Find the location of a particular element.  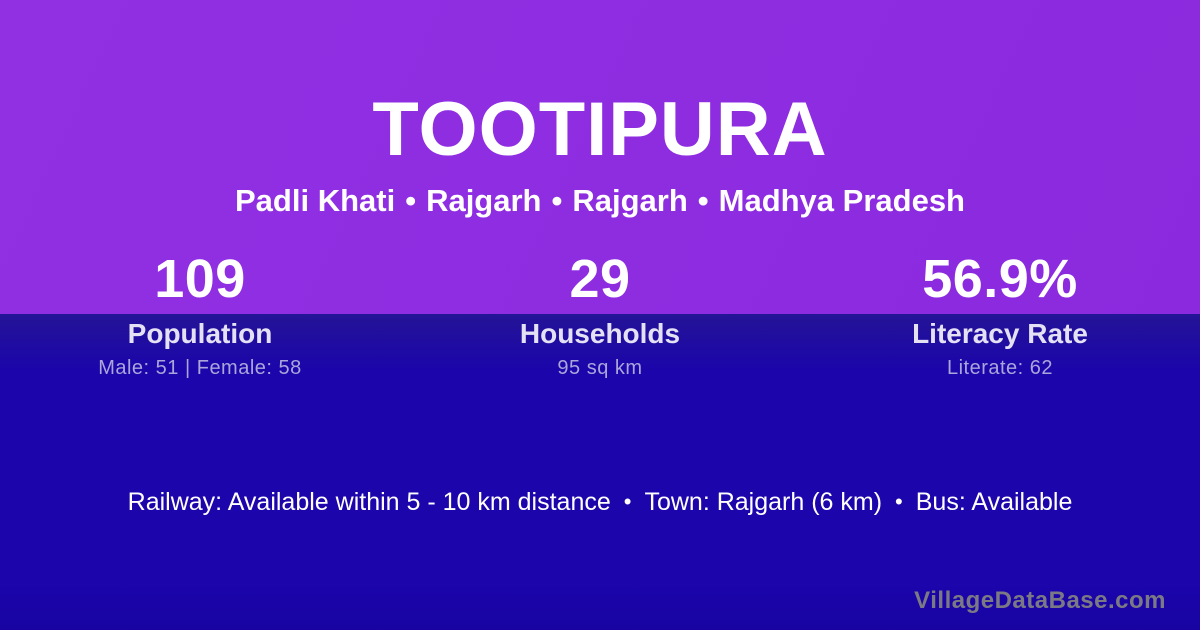

population-detail: Male: 51 | Female: 58 is located at coordinates (200, 368).